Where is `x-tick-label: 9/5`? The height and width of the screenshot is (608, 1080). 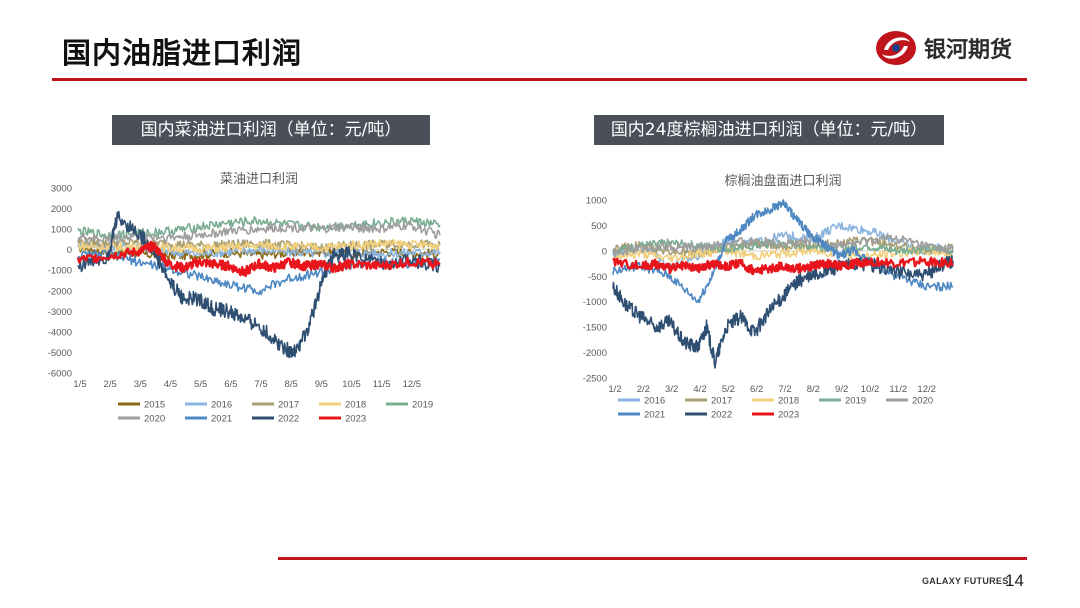 x-tick-label: 9/5 is located at coordinates (321, 384).